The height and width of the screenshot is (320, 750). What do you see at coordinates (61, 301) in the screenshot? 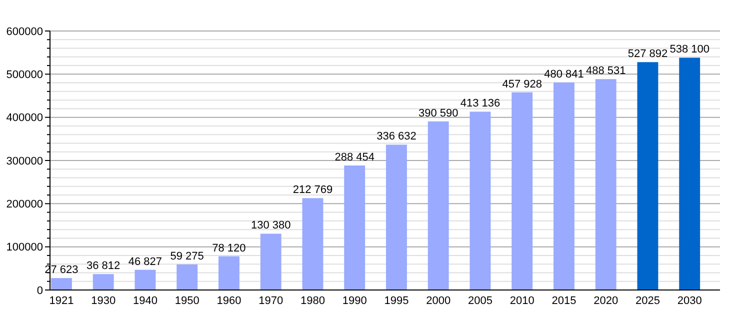
I see `x-tick-label: 1921` at bounding box center [61, 301].